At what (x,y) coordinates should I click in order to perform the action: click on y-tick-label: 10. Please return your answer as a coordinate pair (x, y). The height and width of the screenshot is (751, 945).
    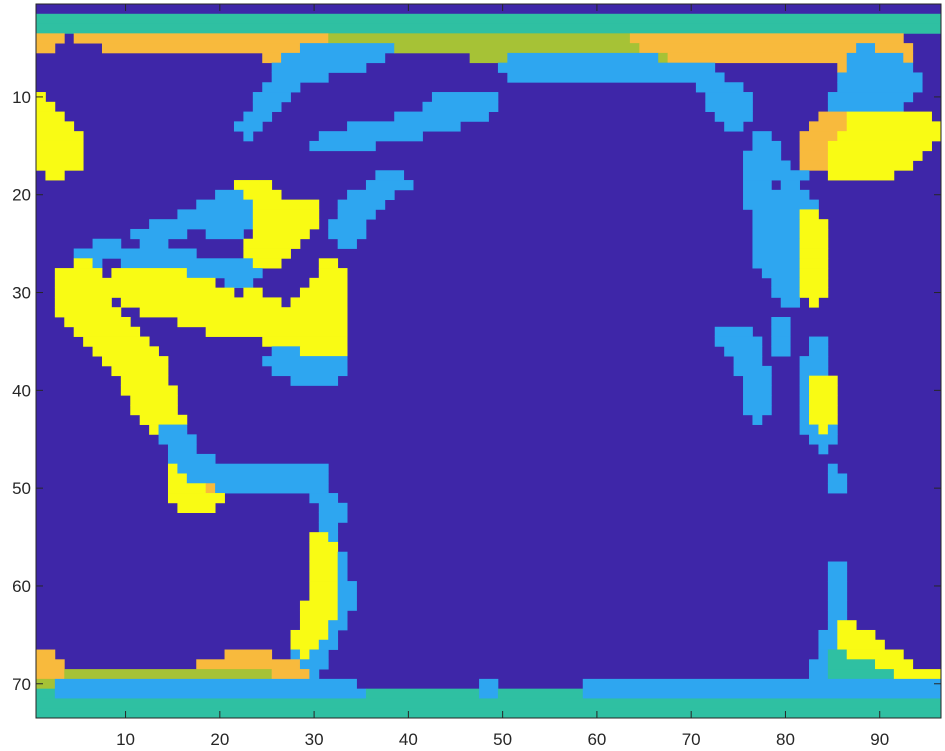
    Looking at the image, I should click on (21, 97).